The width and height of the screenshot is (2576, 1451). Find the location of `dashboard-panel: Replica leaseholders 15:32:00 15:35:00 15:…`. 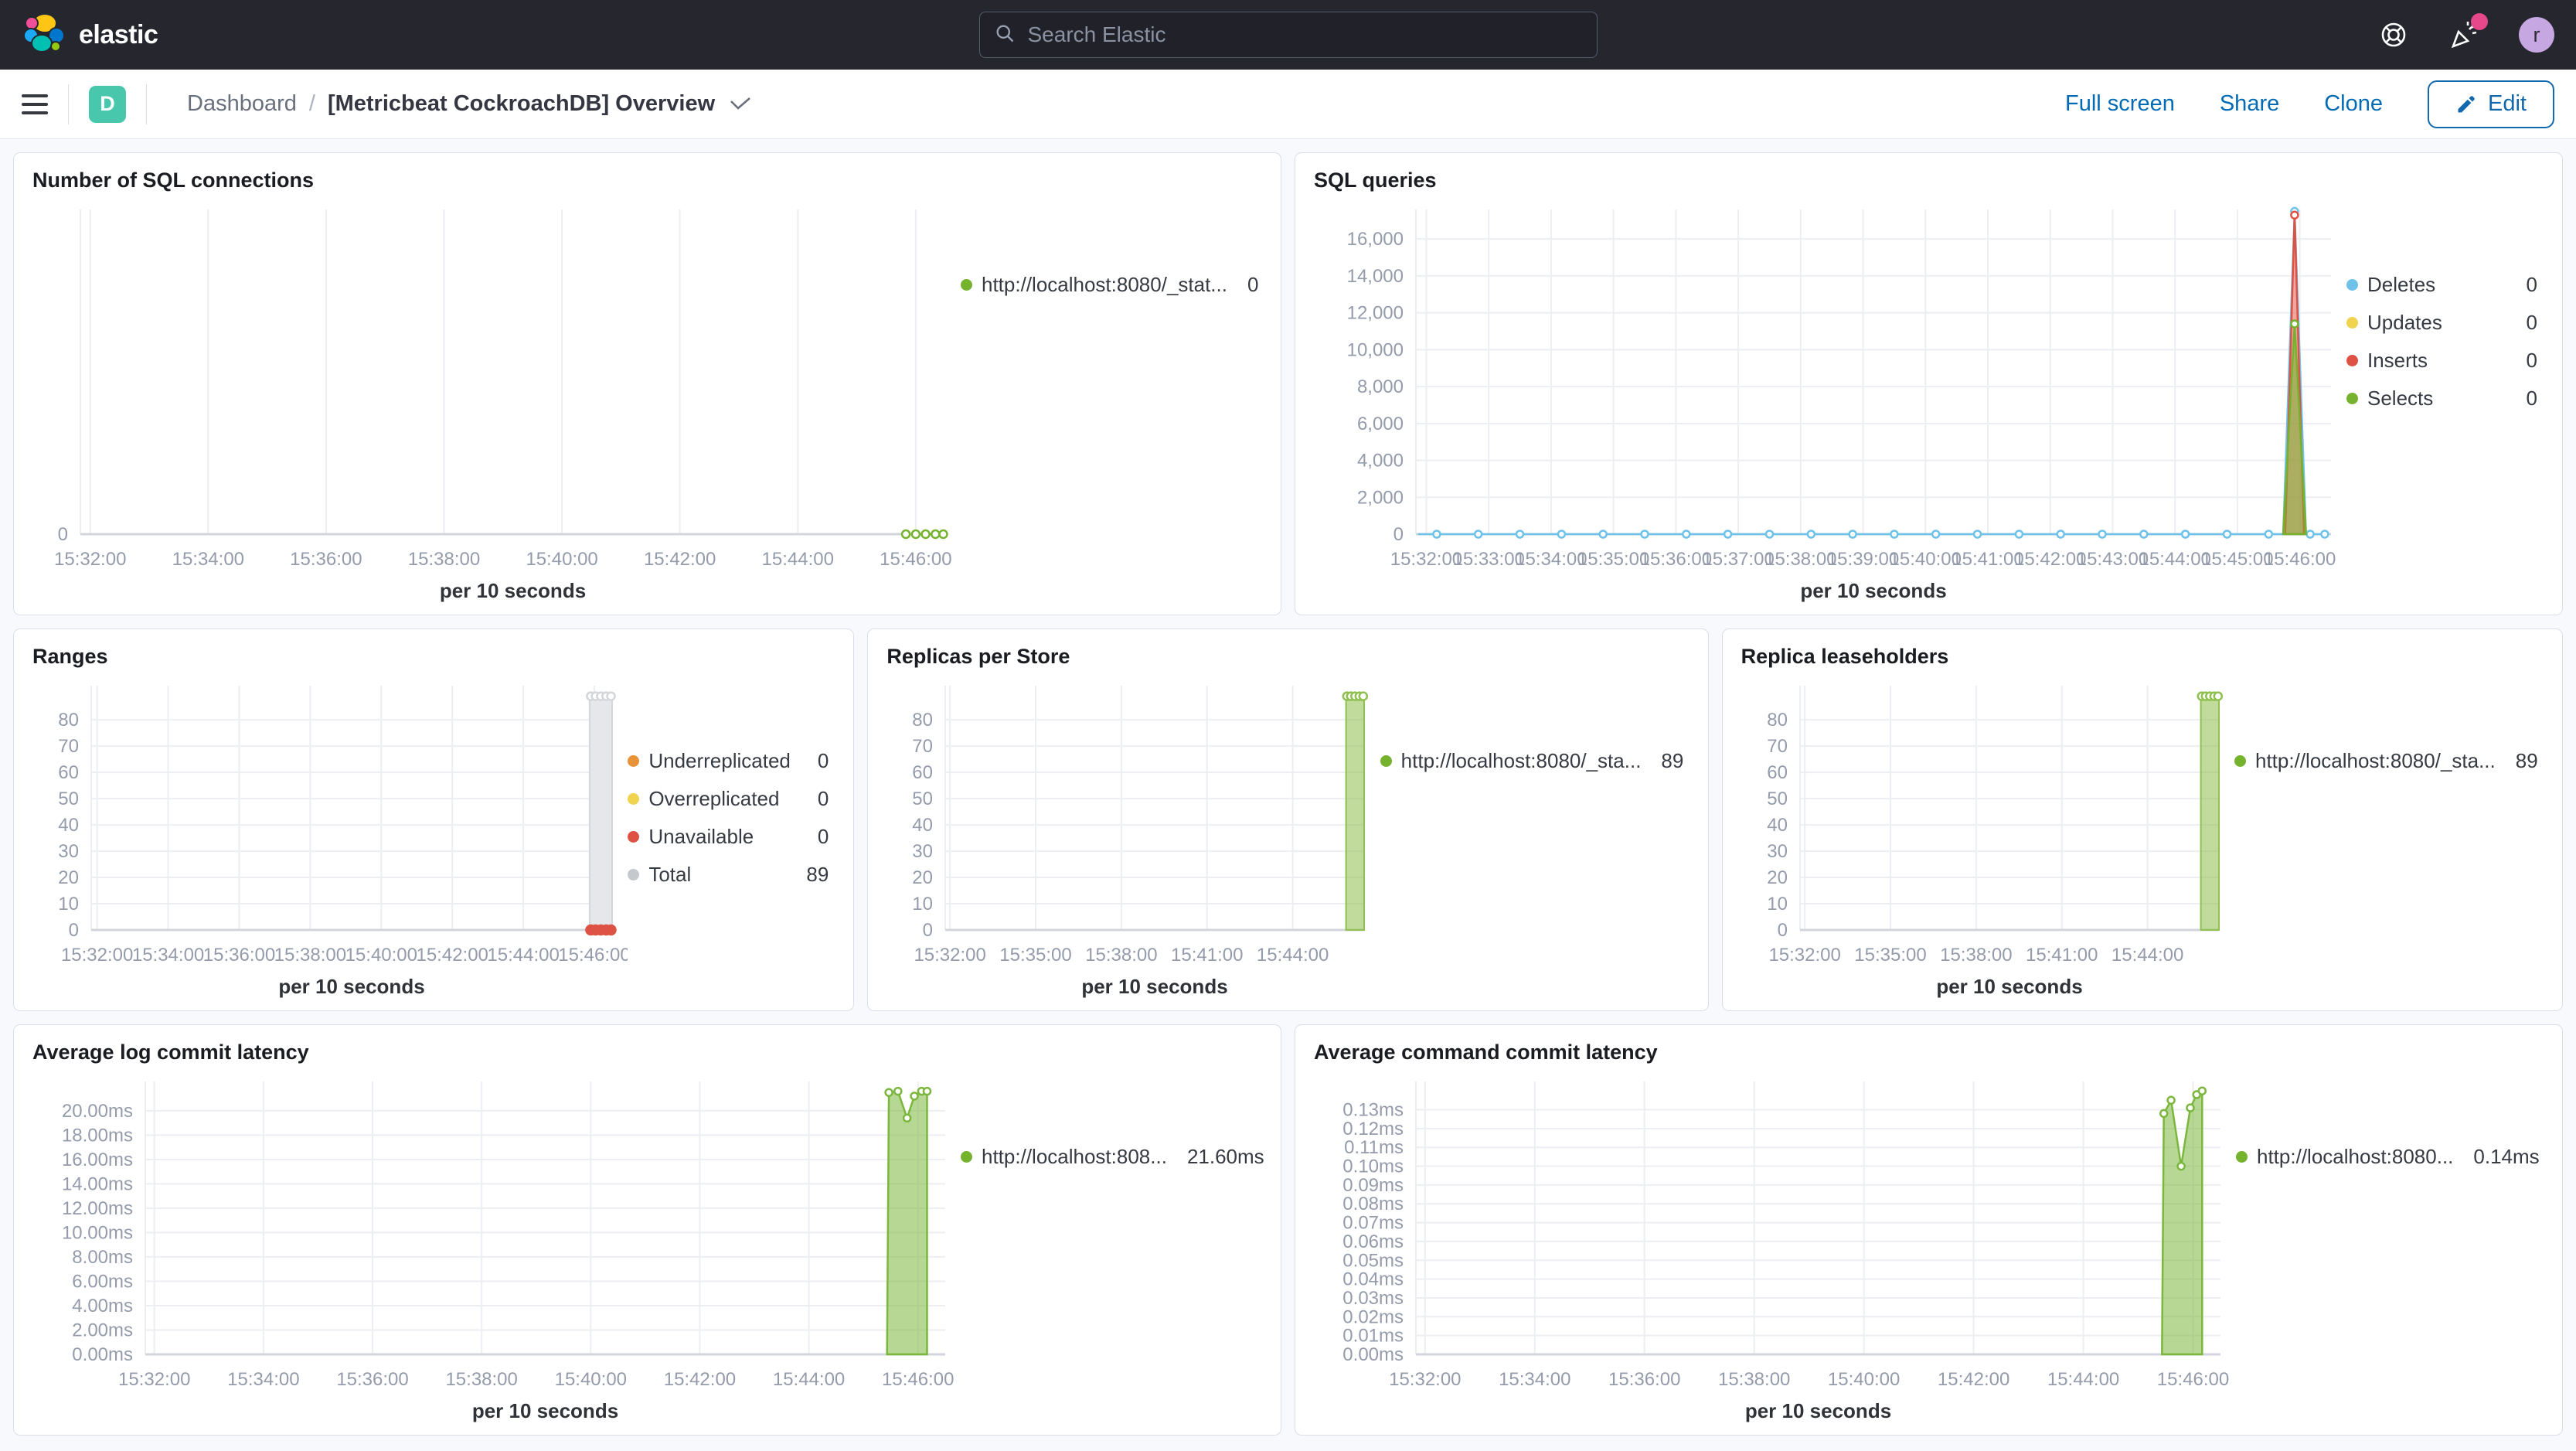

dashboard-panel: Replica leaseholders 15:32:00 15:35:00 15:… is located at coordinates (2142, 820).